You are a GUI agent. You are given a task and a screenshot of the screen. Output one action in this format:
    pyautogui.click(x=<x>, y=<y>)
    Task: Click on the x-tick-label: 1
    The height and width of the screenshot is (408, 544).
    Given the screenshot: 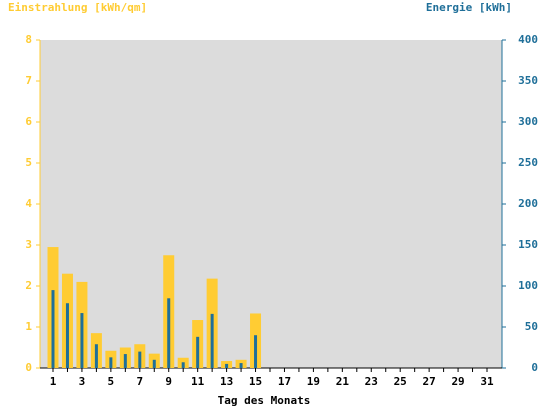 What is the action you would take?
    pyautogui.click(x=53, y=381)
    